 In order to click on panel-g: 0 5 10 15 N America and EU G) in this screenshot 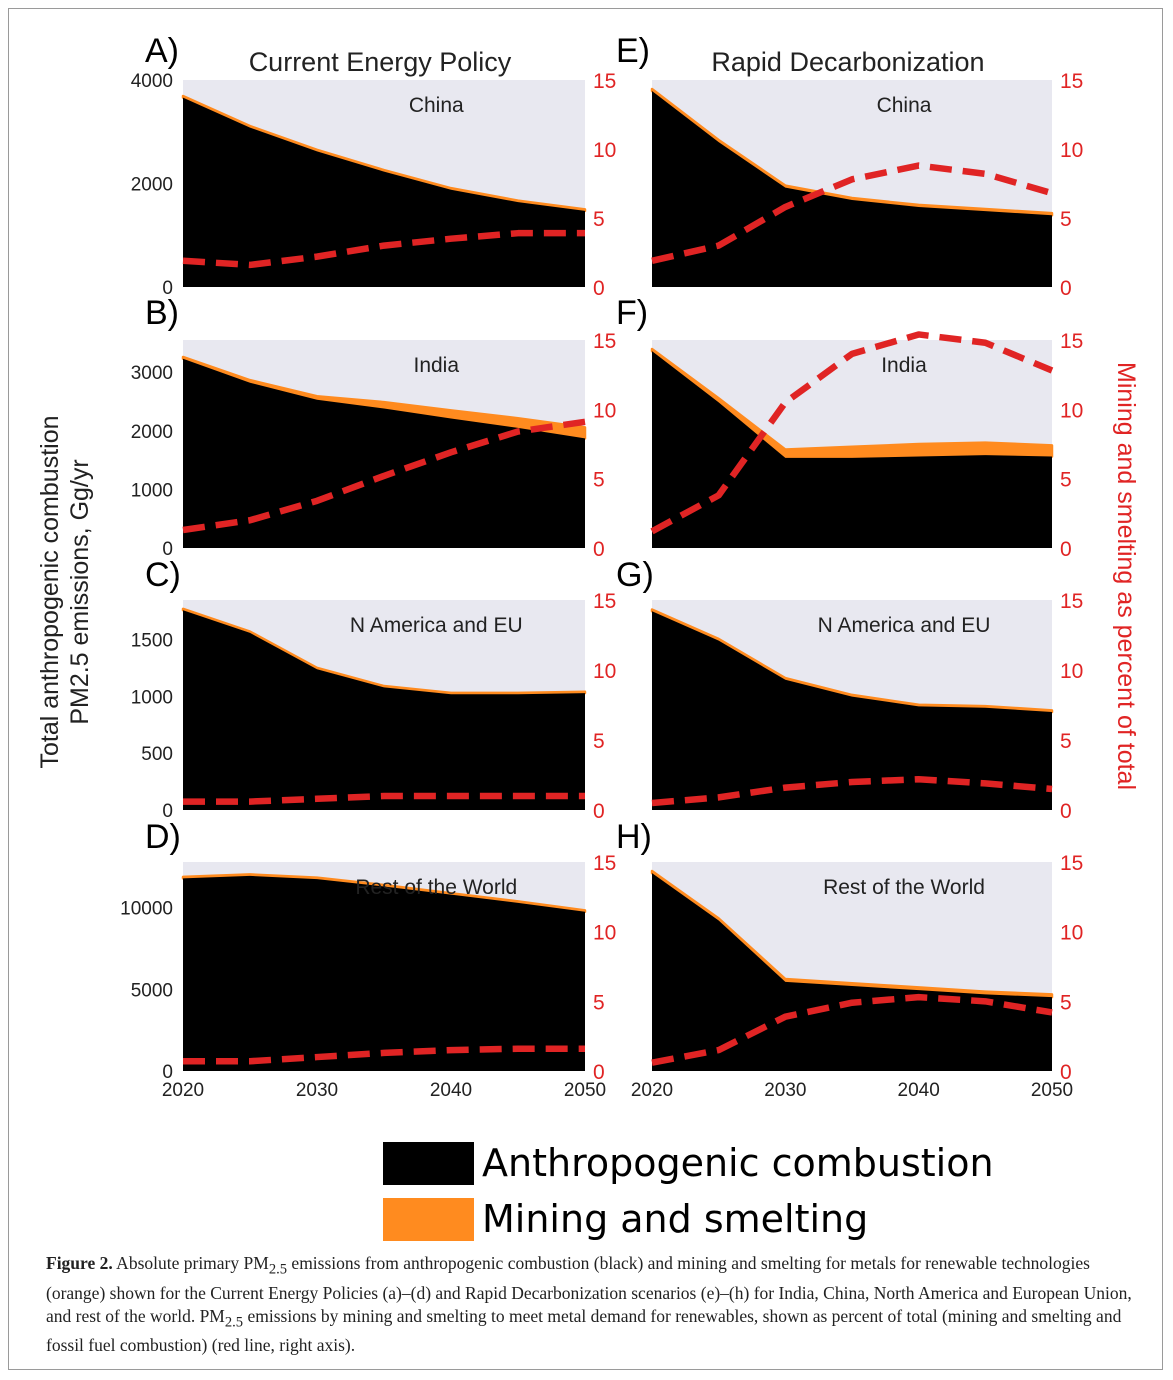, I will do `click(849, 689)`.